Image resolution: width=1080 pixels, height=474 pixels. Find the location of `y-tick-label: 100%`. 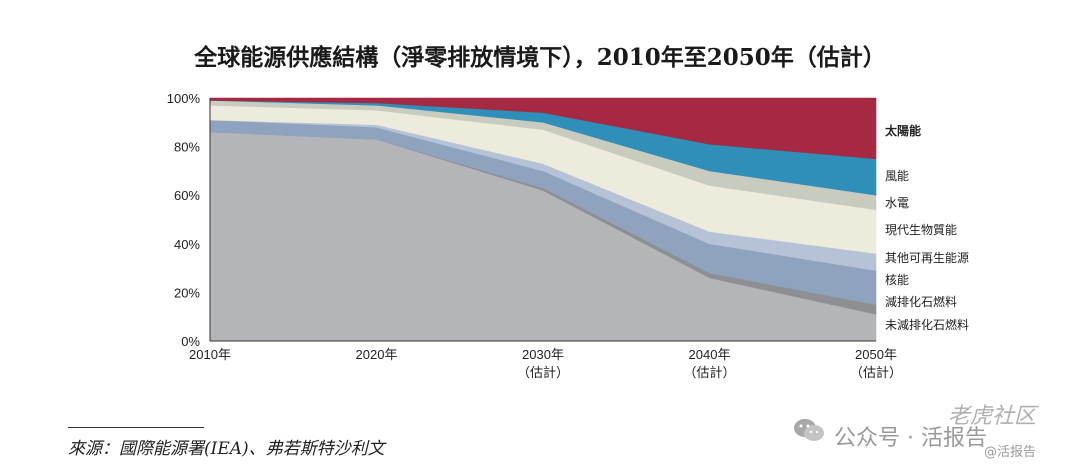

y-tick-label: 100% is located at coordinates (184, 98).